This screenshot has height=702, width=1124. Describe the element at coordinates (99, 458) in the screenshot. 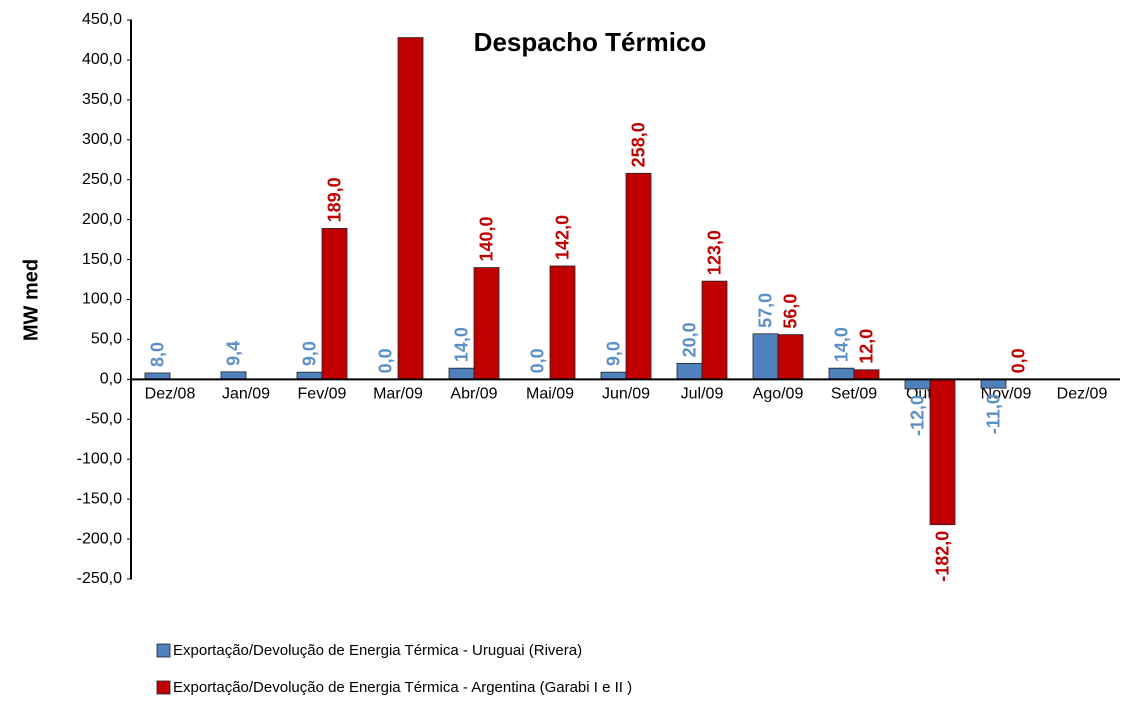

I see `y-tick-label: -100,0` at that location.